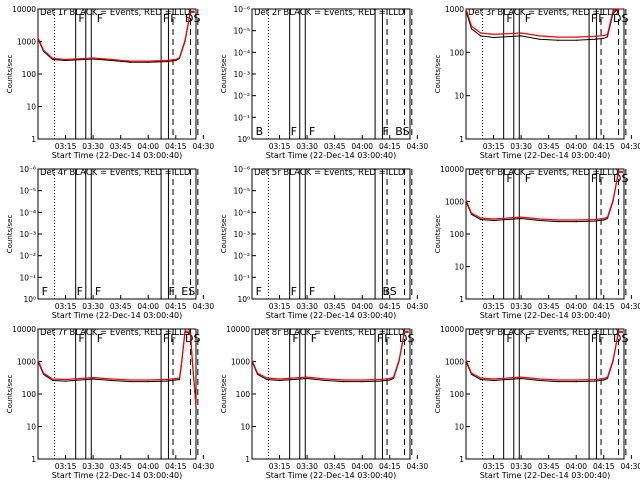 Image resolution: width=640 pixels, height=480 pixels. Describe the element at coordinates (329, 333) in the screenshot. I see `panel-title: Det 8r BLACK = Events, RED = LLD` at that location.